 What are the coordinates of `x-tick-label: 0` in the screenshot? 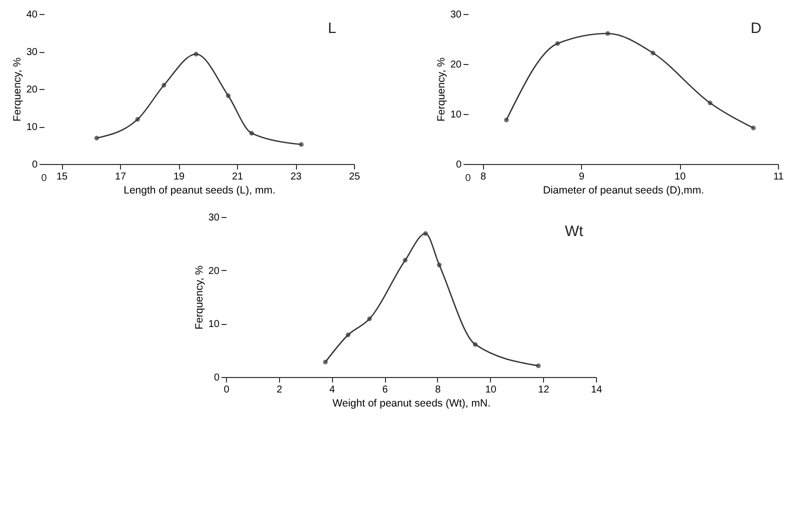 It's located at (227, 390).